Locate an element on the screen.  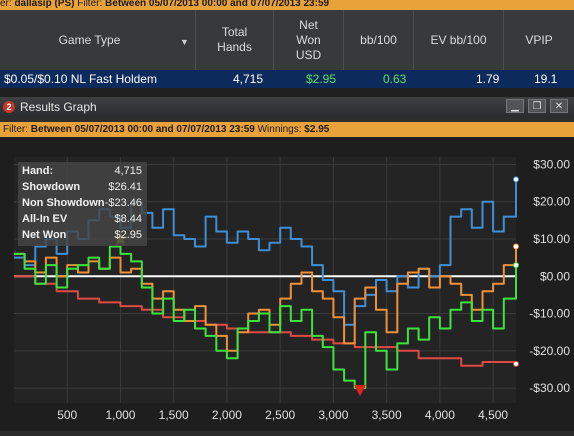
column-header-label: EV bb/100 is located at coordinates (458, 39).